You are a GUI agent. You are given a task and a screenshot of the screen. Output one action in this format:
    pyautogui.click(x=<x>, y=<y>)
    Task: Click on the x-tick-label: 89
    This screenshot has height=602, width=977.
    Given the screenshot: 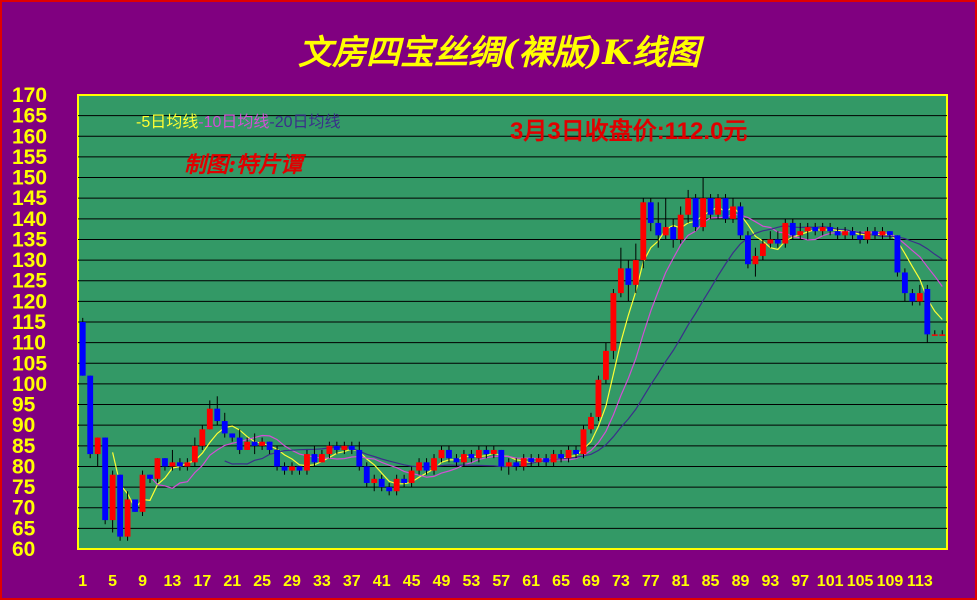 What is the action you would take?
    pyautogui.click(x=741, y=581)
    